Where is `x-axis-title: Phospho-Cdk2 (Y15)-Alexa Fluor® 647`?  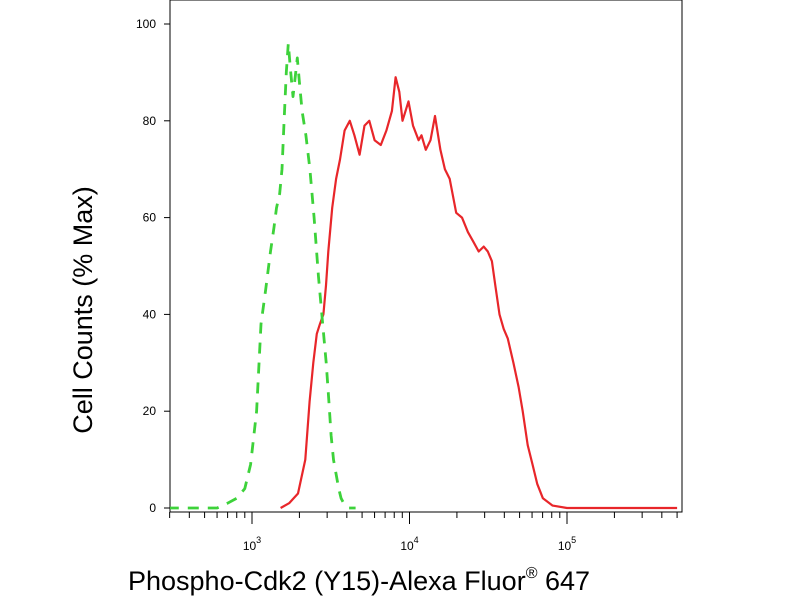 x-axis-title: Phospho-Cdk2 (Y15)-Alexa Fluor® 647 is located at coordinates (359, 580).